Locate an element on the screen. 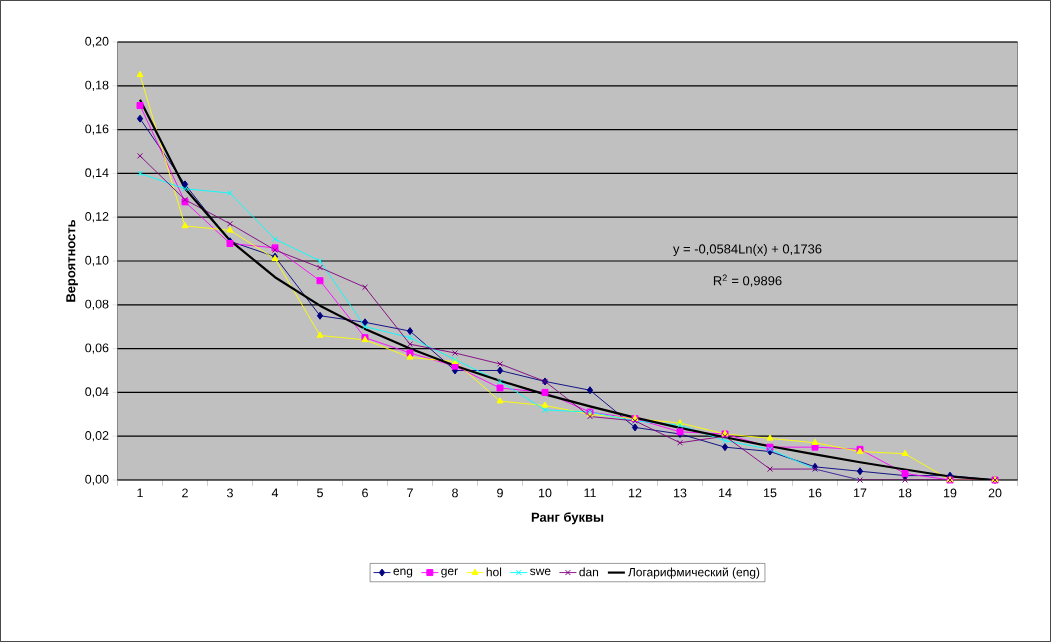 The image size is (1051, 642). y-tick-label: 0,18 is located at coordinates (97, 85).